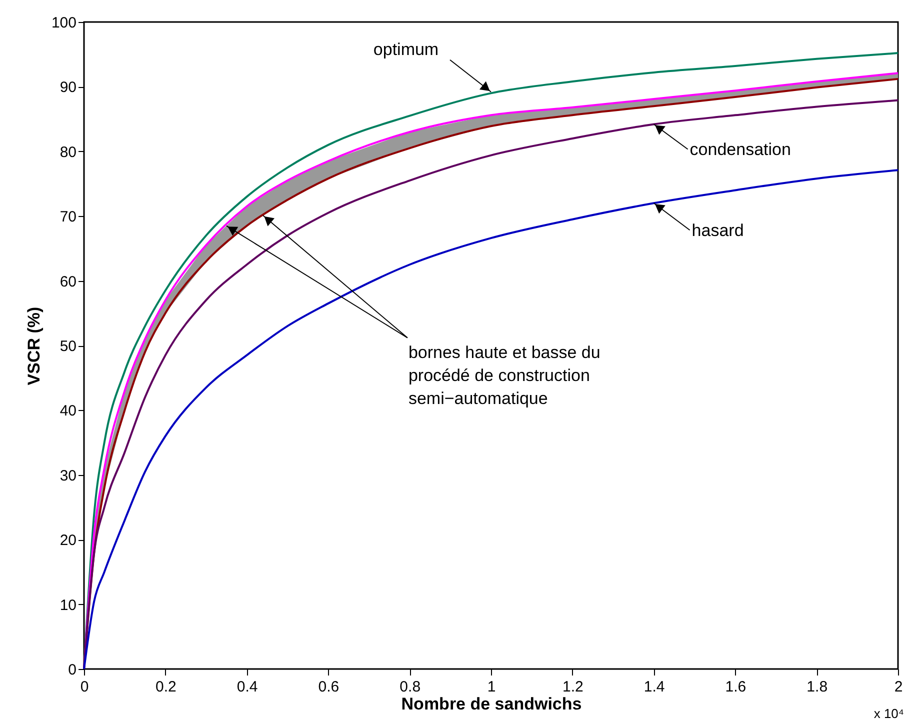 Image resolution: width=908 pixels, height=726 pixels. What do you see at coordinates (34, 346) in the screenshot?
I see `y-axis-title: VSCR (%)` at bounding box center [34, 346].